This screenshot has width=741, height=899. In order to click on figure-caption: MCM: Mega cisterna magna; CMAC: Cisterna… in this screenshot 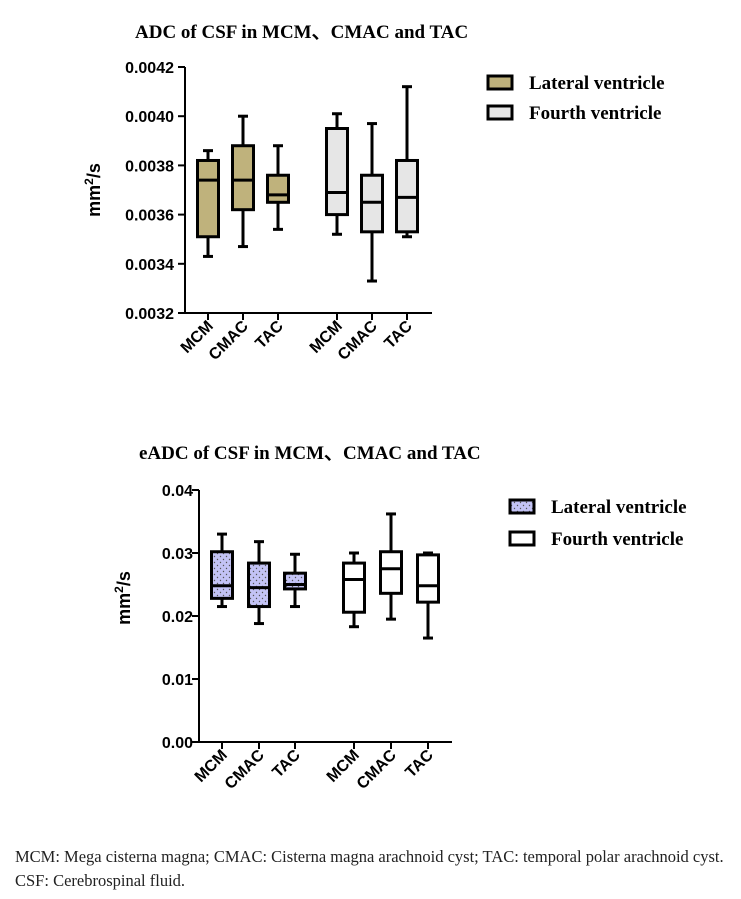, I will do `click(369, 868)`.